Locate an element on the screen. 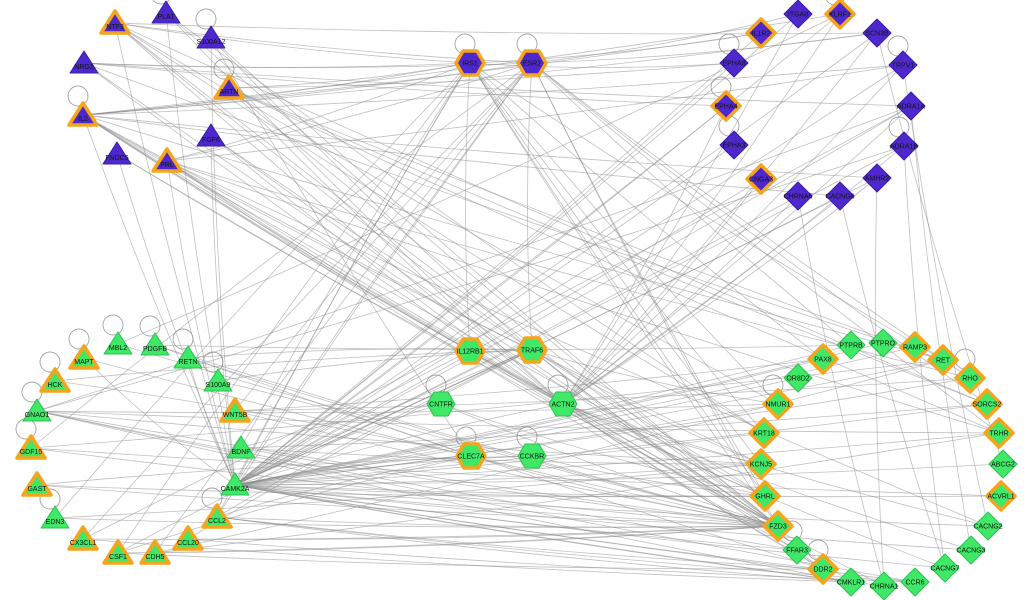  node-CCR6: CCR6 is located at coordinates (915, 582).